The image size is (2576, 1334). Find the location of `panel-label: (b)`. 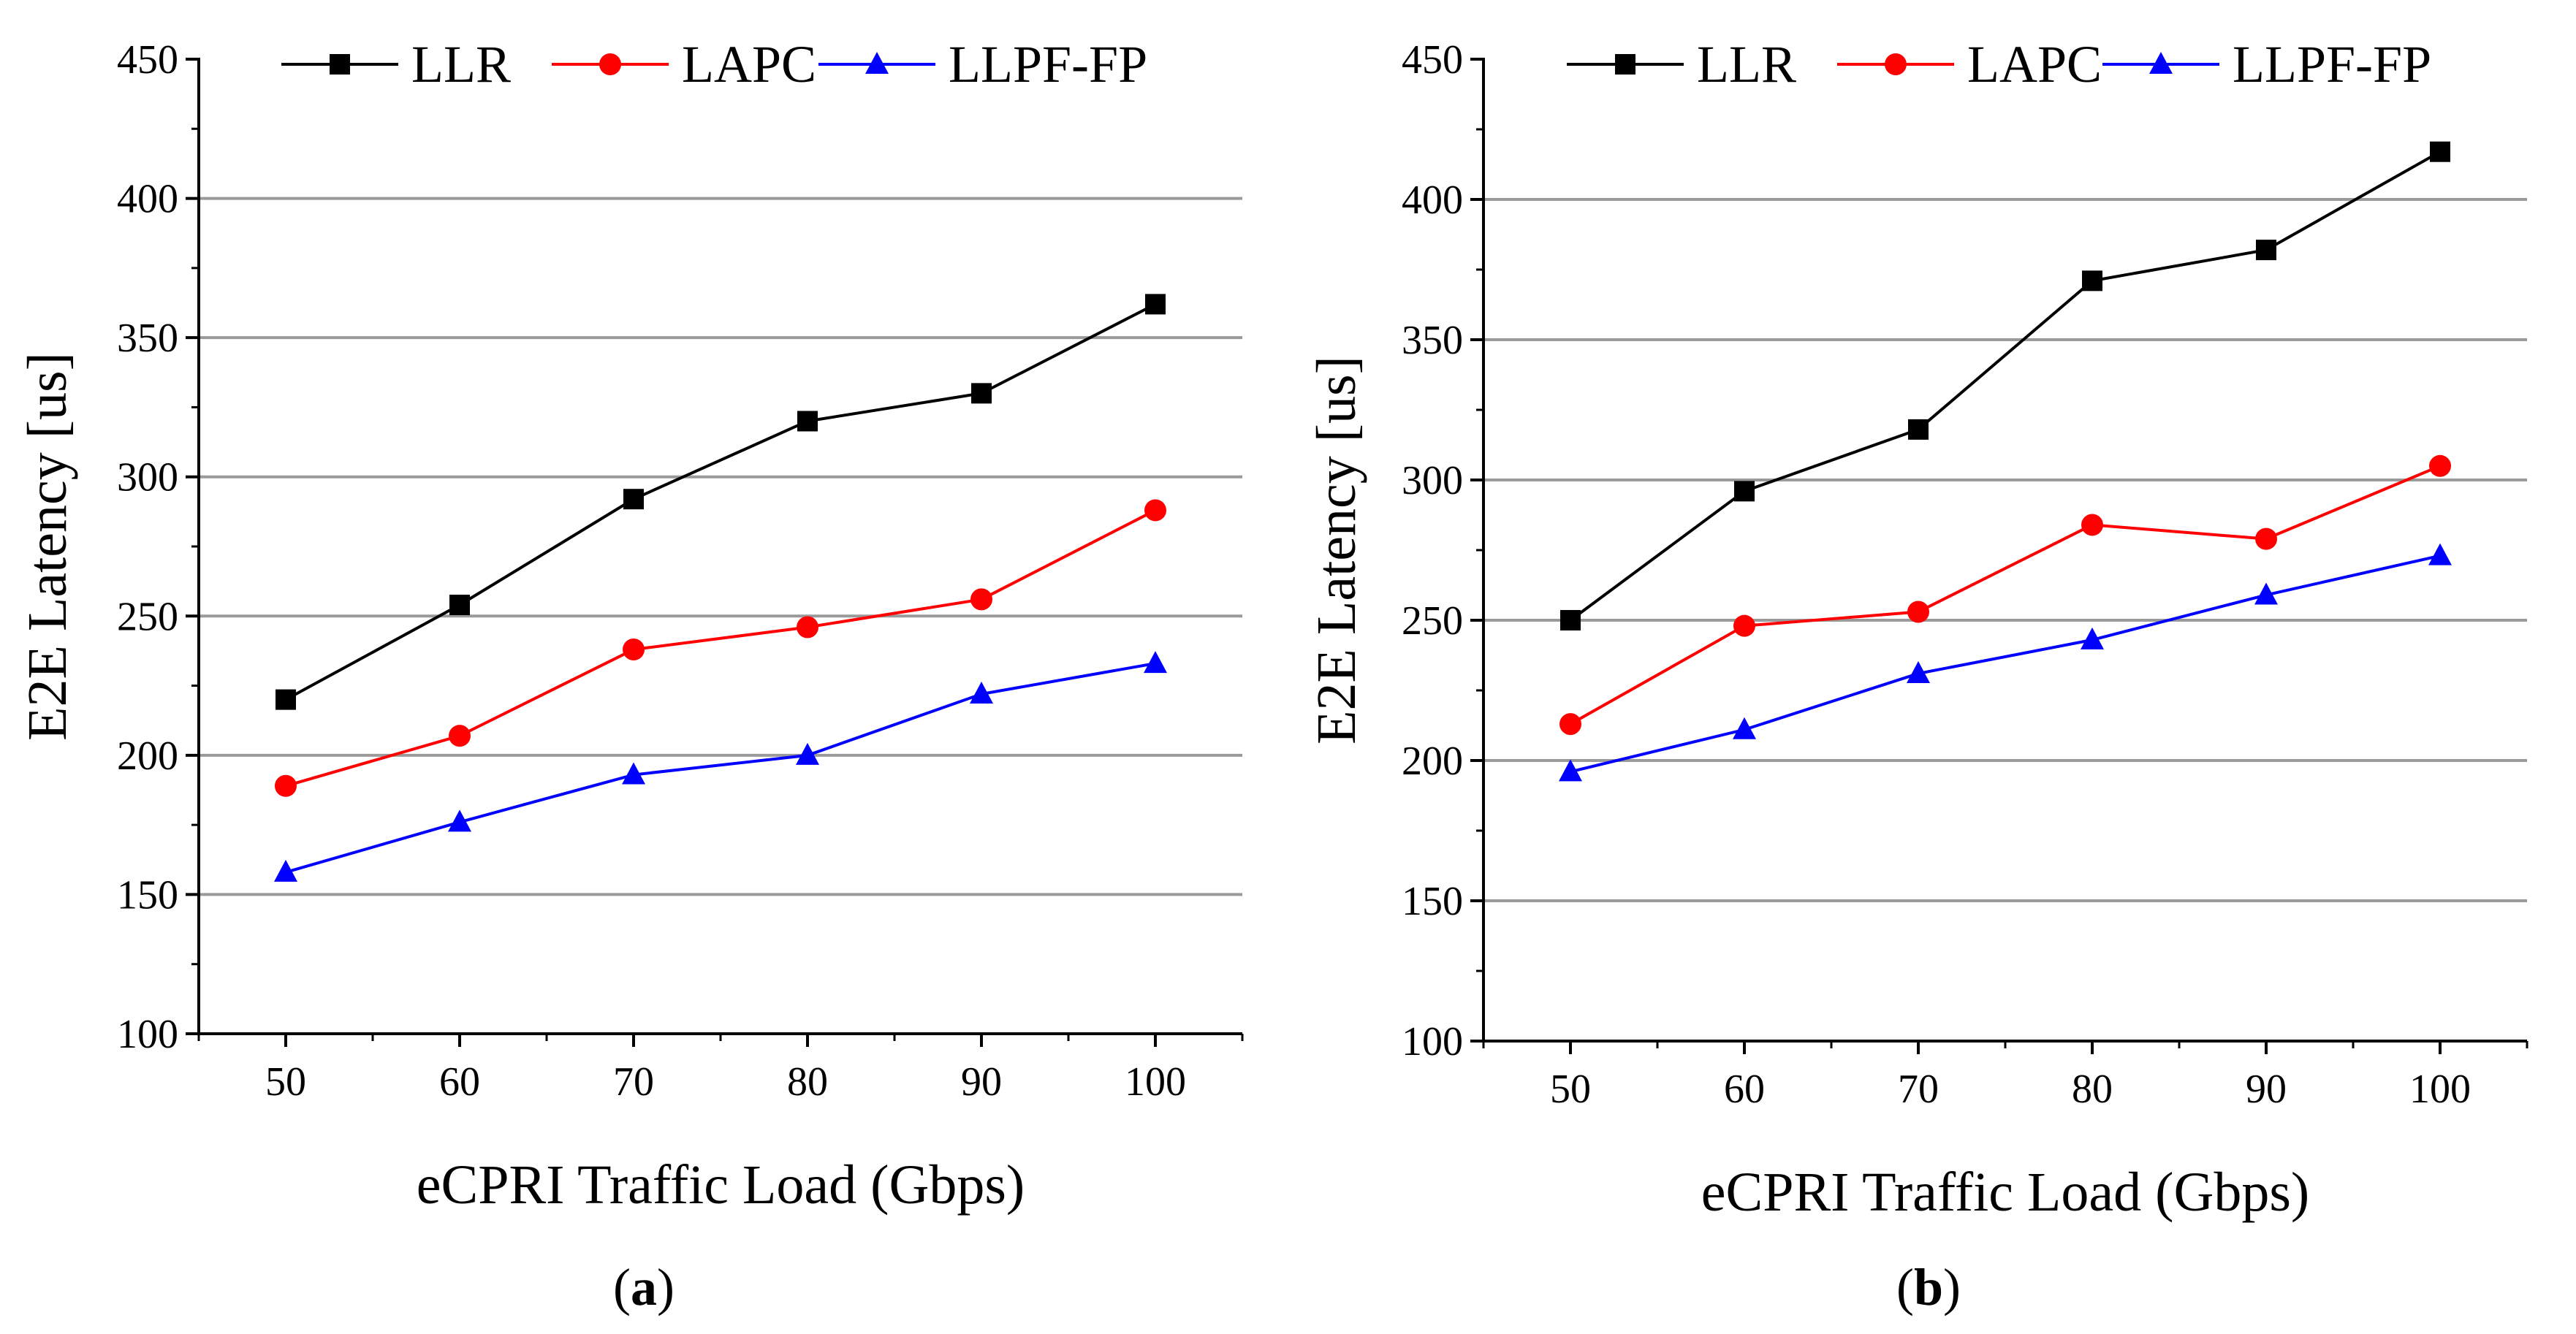

panel-label: (b) is located at coordinates (1929, 1287).